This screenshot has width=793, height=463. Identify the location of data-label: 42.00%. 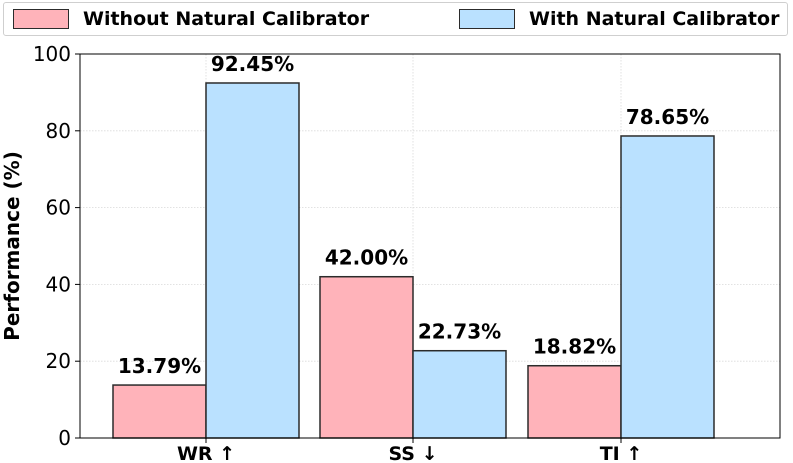
(366, 258).